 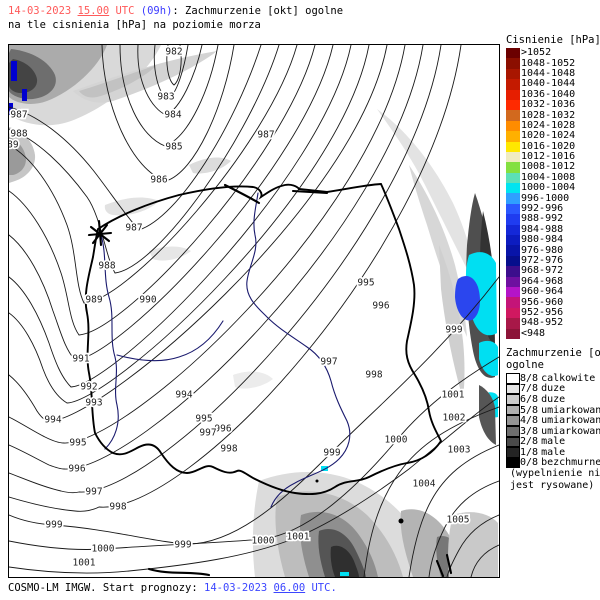 I want to click on cloud-legend-row: 8/8 calkowite, so click(x=553, y=378).